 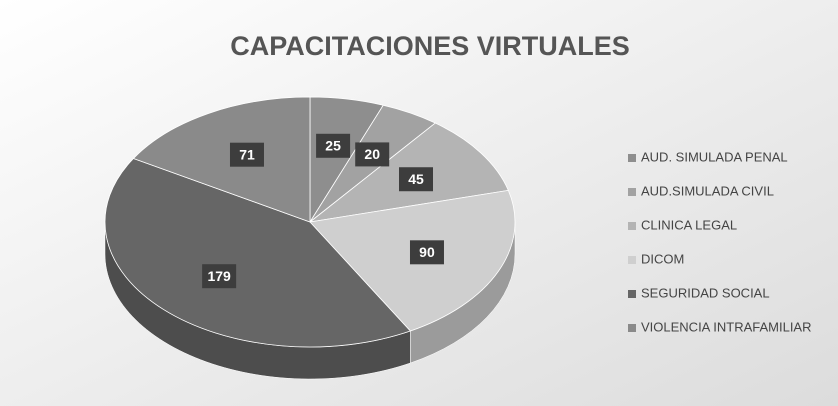 I want to click on data-label: 20, so click(x=372, y=154).